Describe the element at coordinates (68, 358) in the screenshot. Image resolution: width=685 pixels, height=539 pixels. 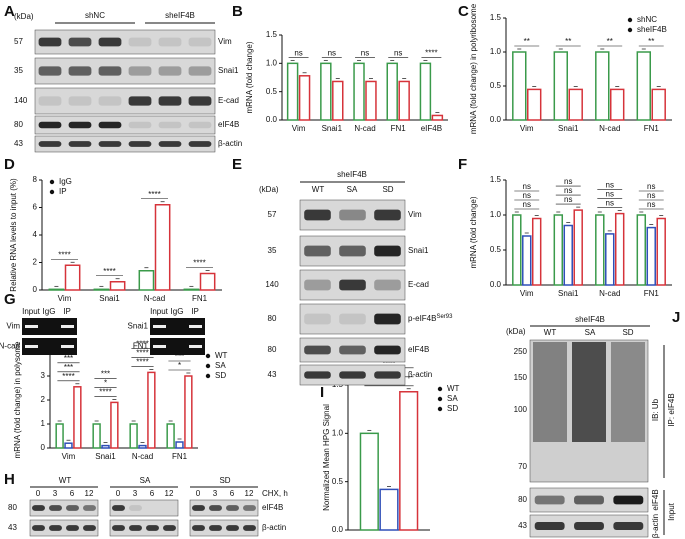
I see `significance-label: ***` at that location.